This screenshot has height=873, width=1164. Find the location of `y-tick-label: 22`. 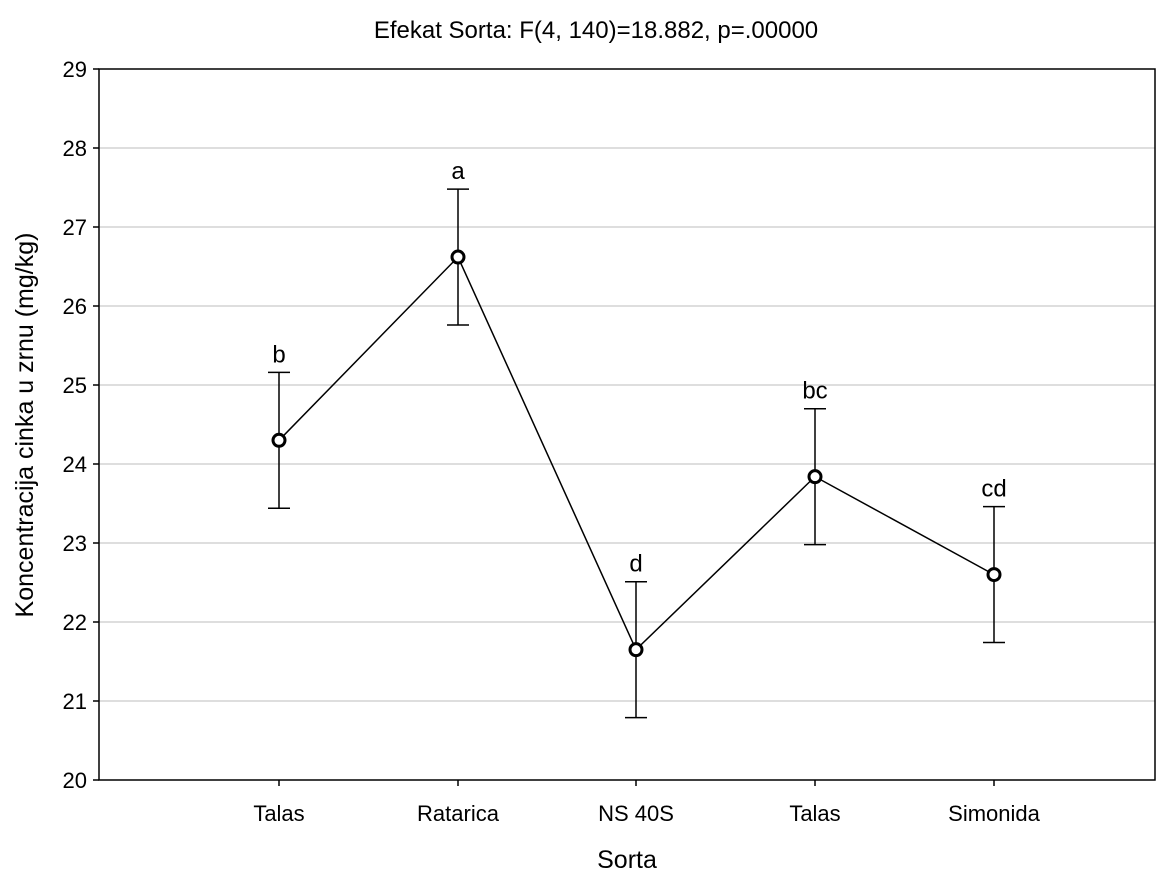

y-tick-label: 22 is located at coordinates (75, 622).